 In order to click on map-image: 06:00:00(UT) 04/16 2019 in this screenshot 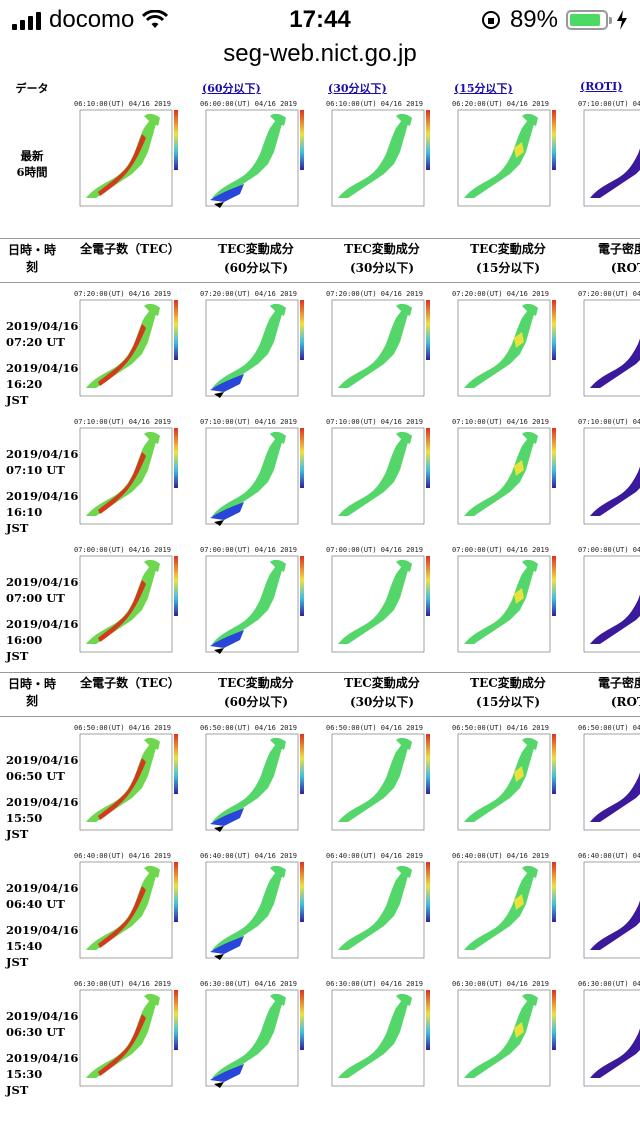, I will do `click(255, 159)`.